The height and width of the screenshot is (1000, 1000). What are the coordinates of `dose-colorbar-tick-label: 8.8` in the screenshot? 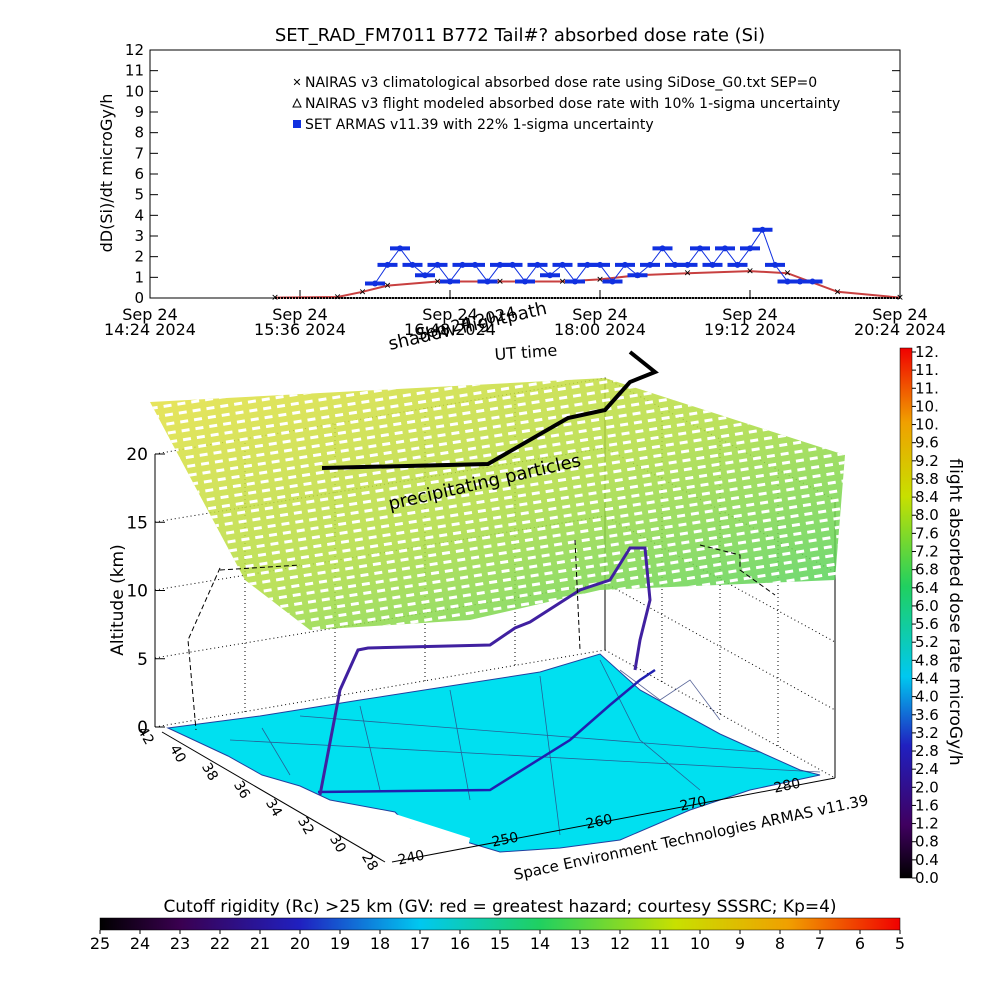 It's located at (927, 479).